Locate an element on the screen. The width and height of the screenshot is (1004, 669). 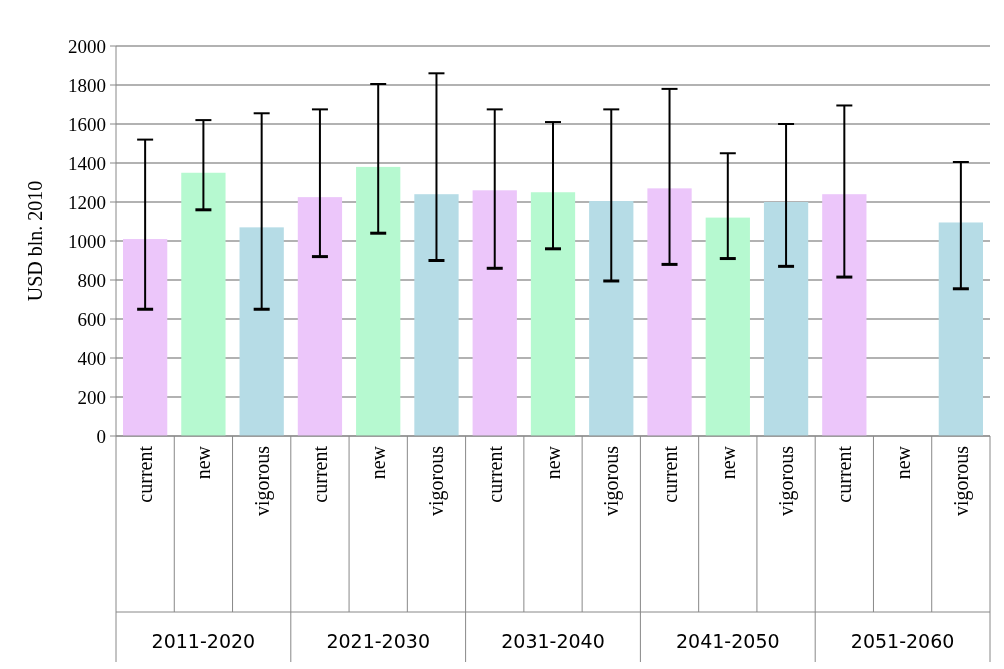
text: 2021-2030 is located at coordinates (378, 641).